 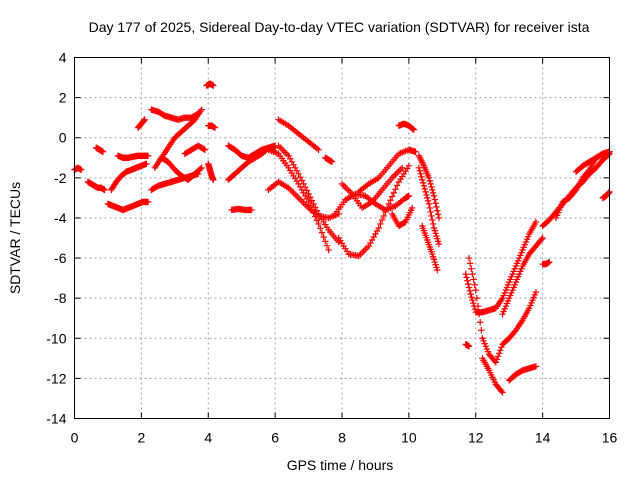 What do you see at coordinates (178, 139) in the screenshot?
I see `series-s10` at bounding box center [178, 139].